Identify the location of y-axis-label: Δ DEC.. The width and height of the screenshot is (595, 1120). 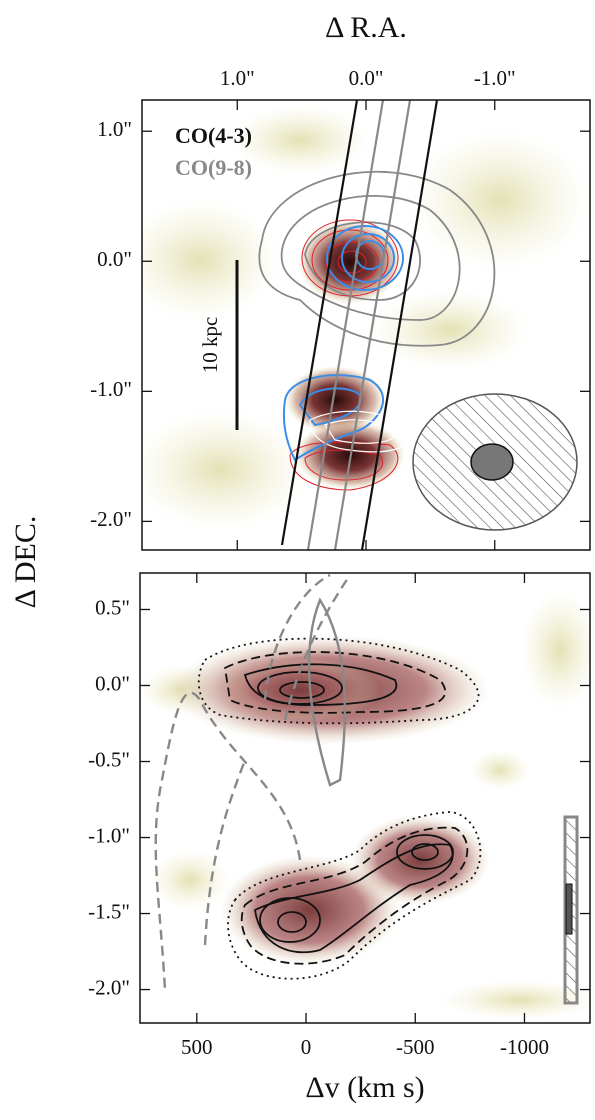
(25, 562).